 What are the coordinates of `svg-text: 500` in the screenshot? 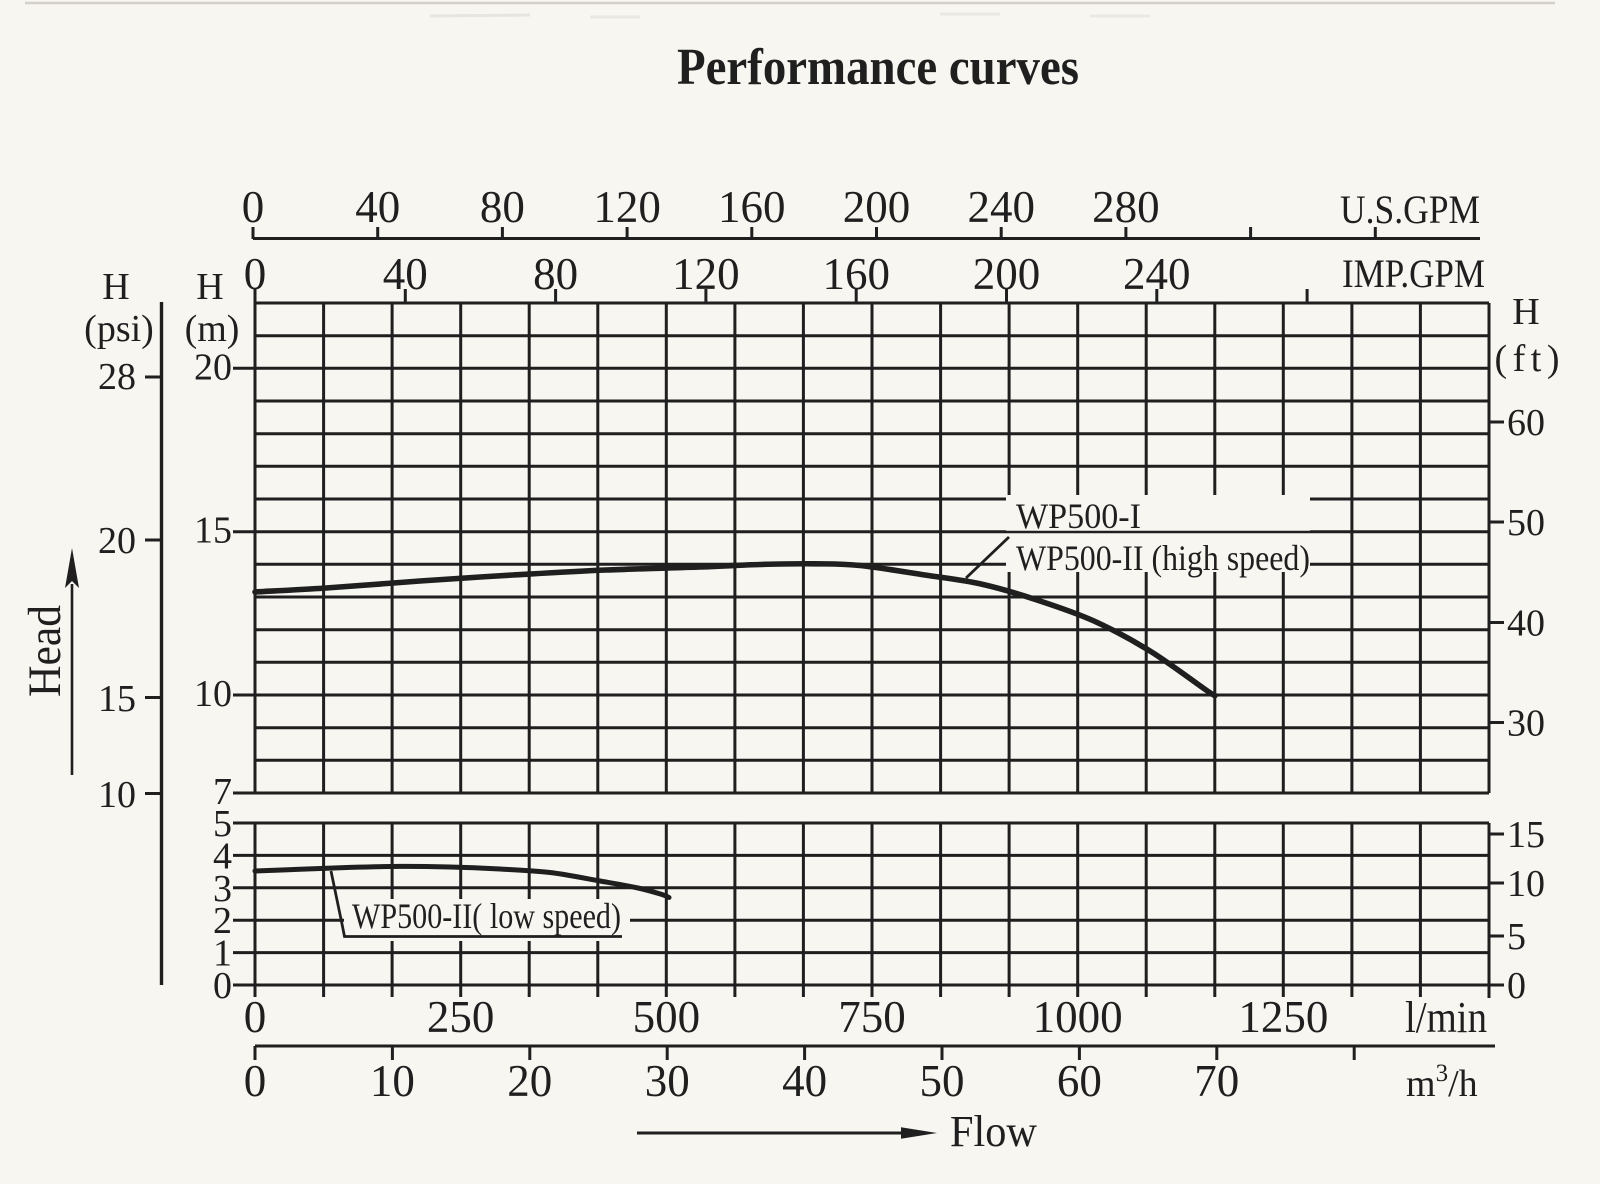 It's located at (667, 1017).